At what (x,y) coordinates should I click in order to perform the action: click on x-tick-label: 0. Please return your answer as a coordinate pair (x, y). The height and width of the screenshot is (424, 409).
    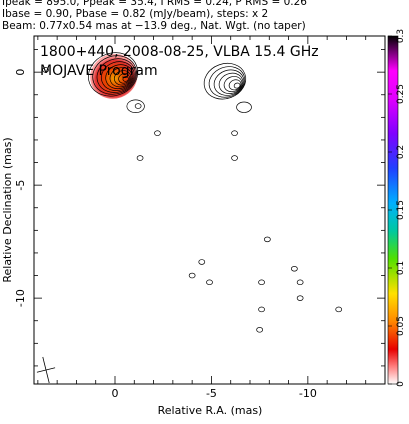
    Looking at the image, I should click on (115, 393).